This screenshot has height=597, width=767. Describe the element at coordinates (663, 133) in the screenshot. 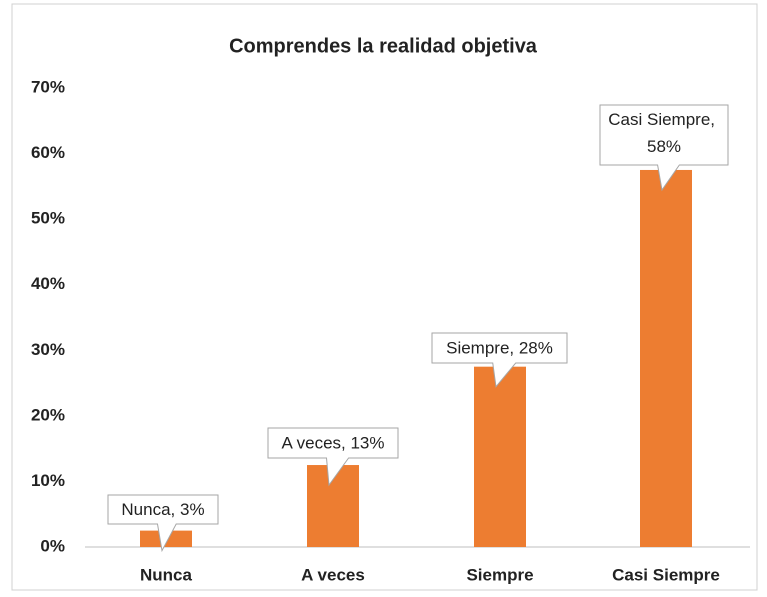

I see `data-label: Casi Siempre, 58%` at that location.